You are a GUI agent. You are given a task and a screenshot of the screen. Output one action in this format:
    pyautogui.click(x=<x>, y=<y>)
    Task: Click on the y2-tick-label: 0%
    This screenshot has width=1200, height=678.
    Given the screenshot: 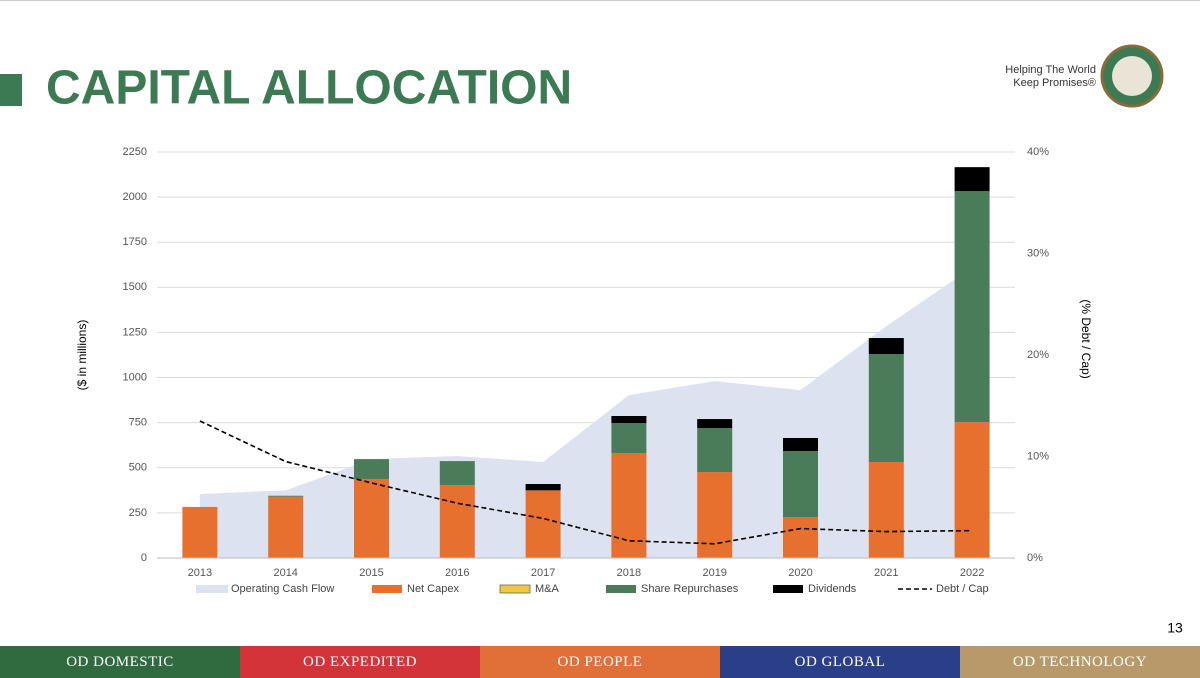 What is the action you would take?
    pyautogui.click(x=1035, y=558)
    